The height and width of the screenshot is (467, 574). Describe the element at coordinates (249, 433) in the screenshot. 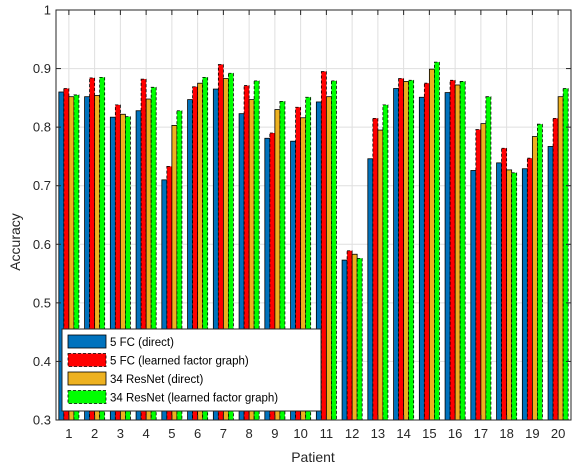

I see `x-tick-label: 8` at that location.